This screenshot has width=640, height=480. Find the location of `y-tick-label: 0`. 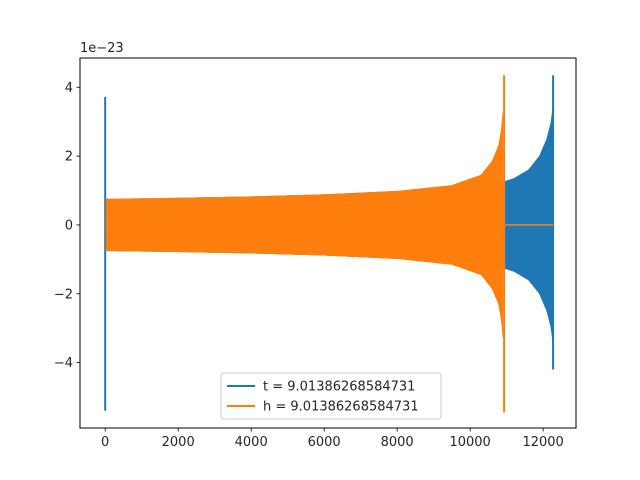

y-tick-label: 0 is located at coordinates (69, 225).